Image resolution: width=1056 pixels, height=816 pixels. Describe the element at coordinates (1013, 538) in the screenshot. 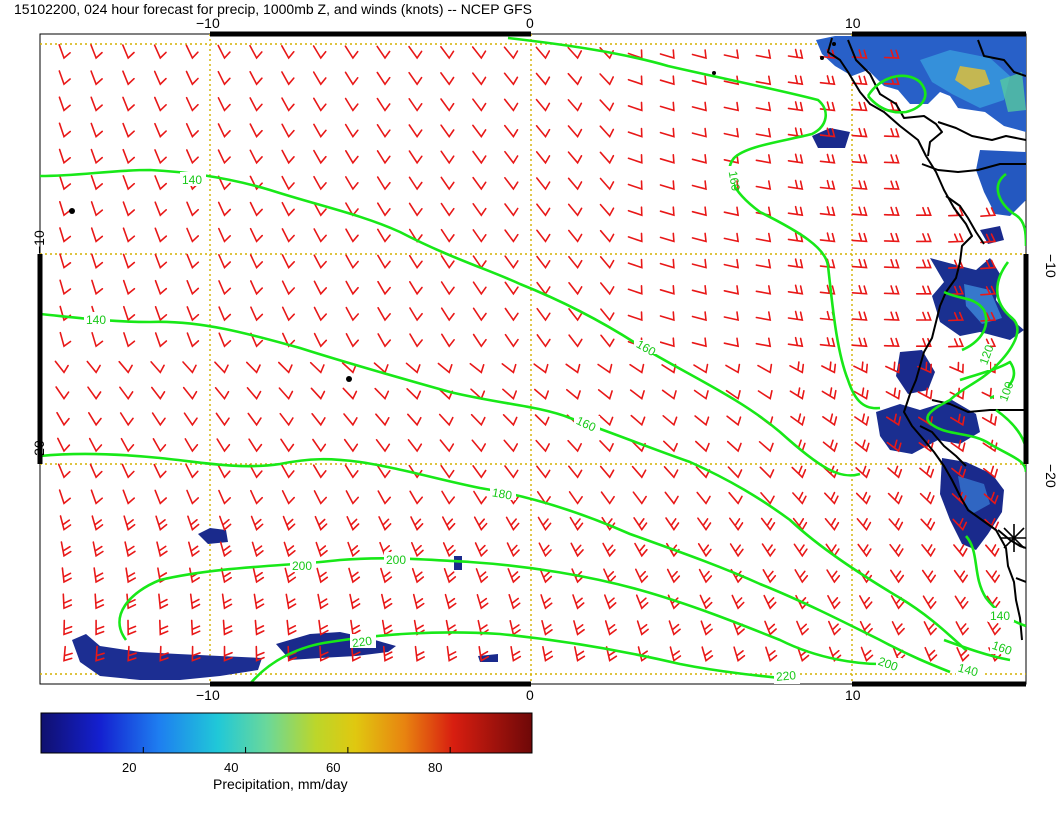

I see `station-marker-icon` at that location.